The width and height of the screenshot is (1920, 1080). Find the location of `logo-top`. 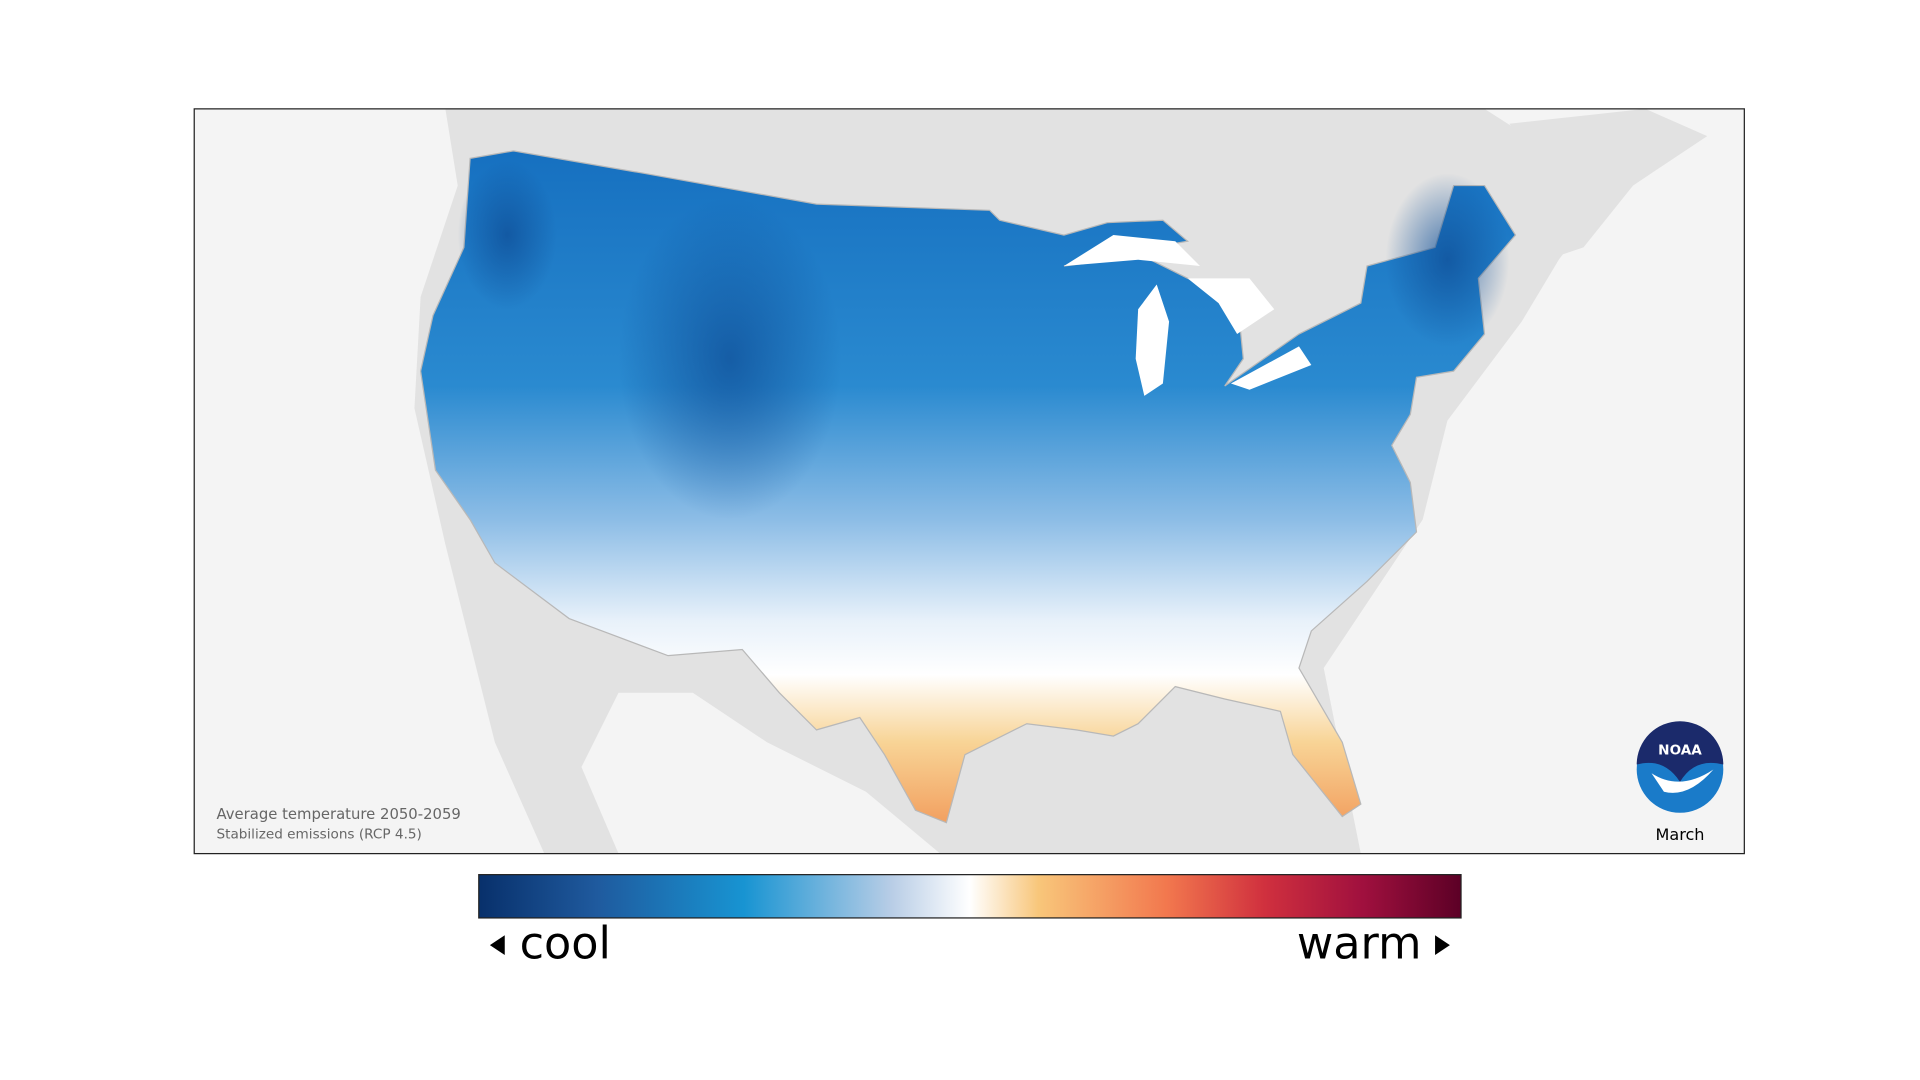

logo-top is located at coordinates (1680, 751).